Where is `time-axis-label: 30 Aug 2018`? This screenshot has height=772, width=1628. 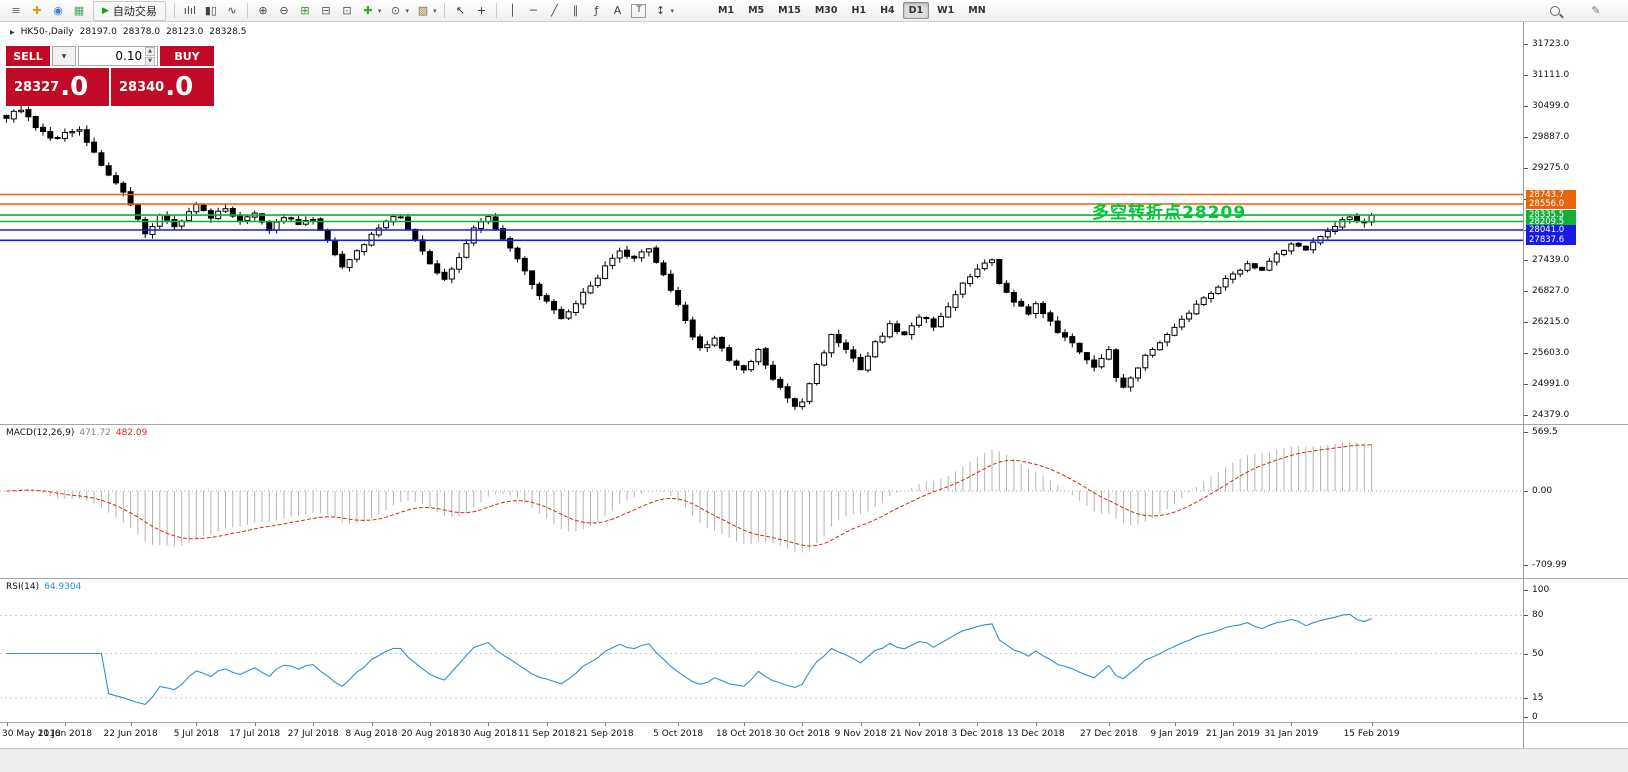
time-axis-label: 30 Aug 2018 is located at coordinates (488, 734).